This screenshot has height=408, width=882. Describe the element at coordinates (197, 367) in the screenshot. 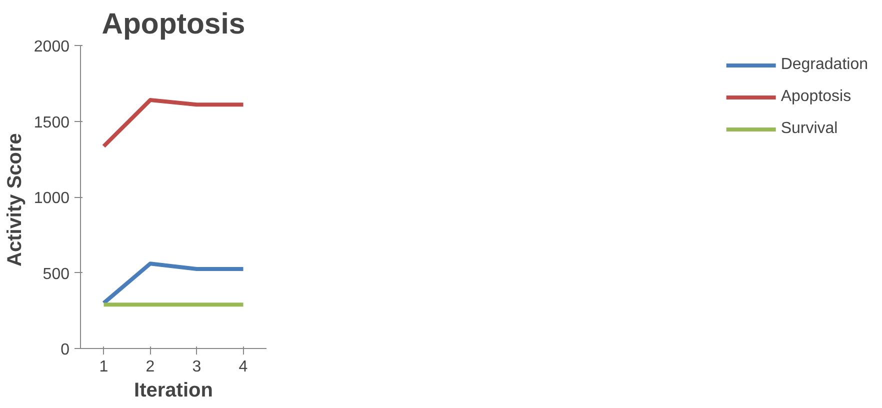

I see `x-tick-label: 3` at that location.